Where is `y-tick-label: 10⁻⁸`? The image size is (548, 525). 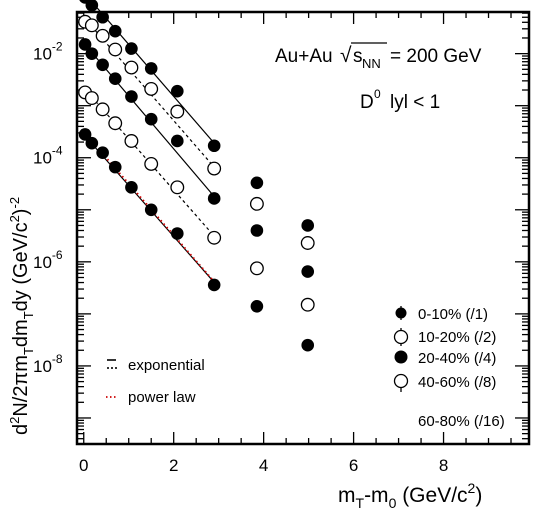
y-tick-label: 10⁻⁸ is located at coordinates (48, 364).